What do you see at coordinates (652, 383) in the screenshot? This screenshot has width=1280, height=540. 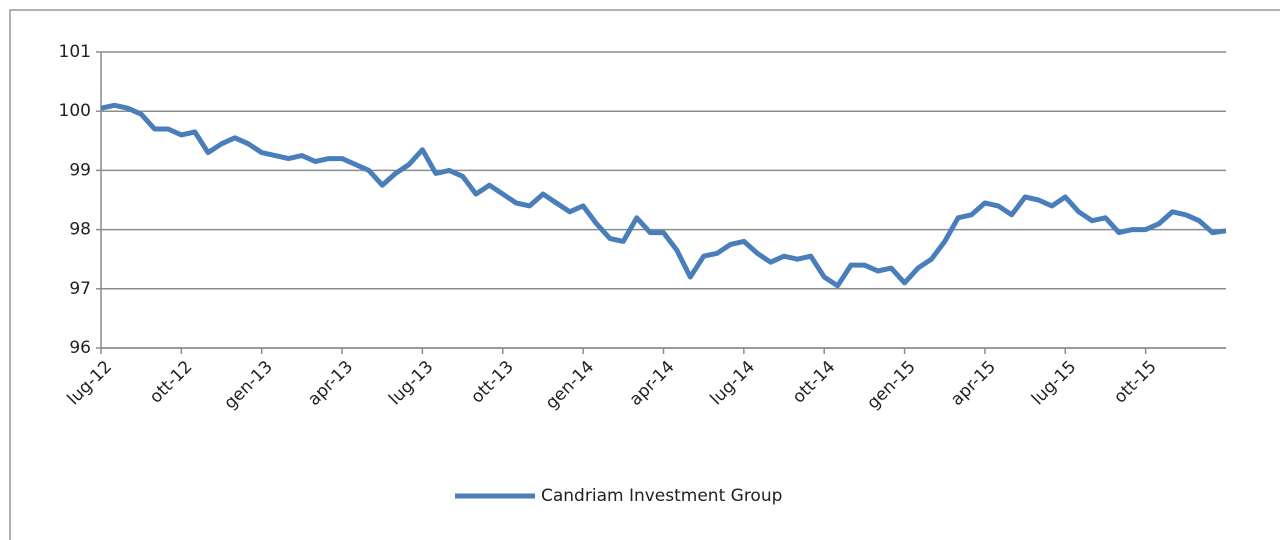 I see `x-tick-label: apr-14` at bounding box center [652, 383].